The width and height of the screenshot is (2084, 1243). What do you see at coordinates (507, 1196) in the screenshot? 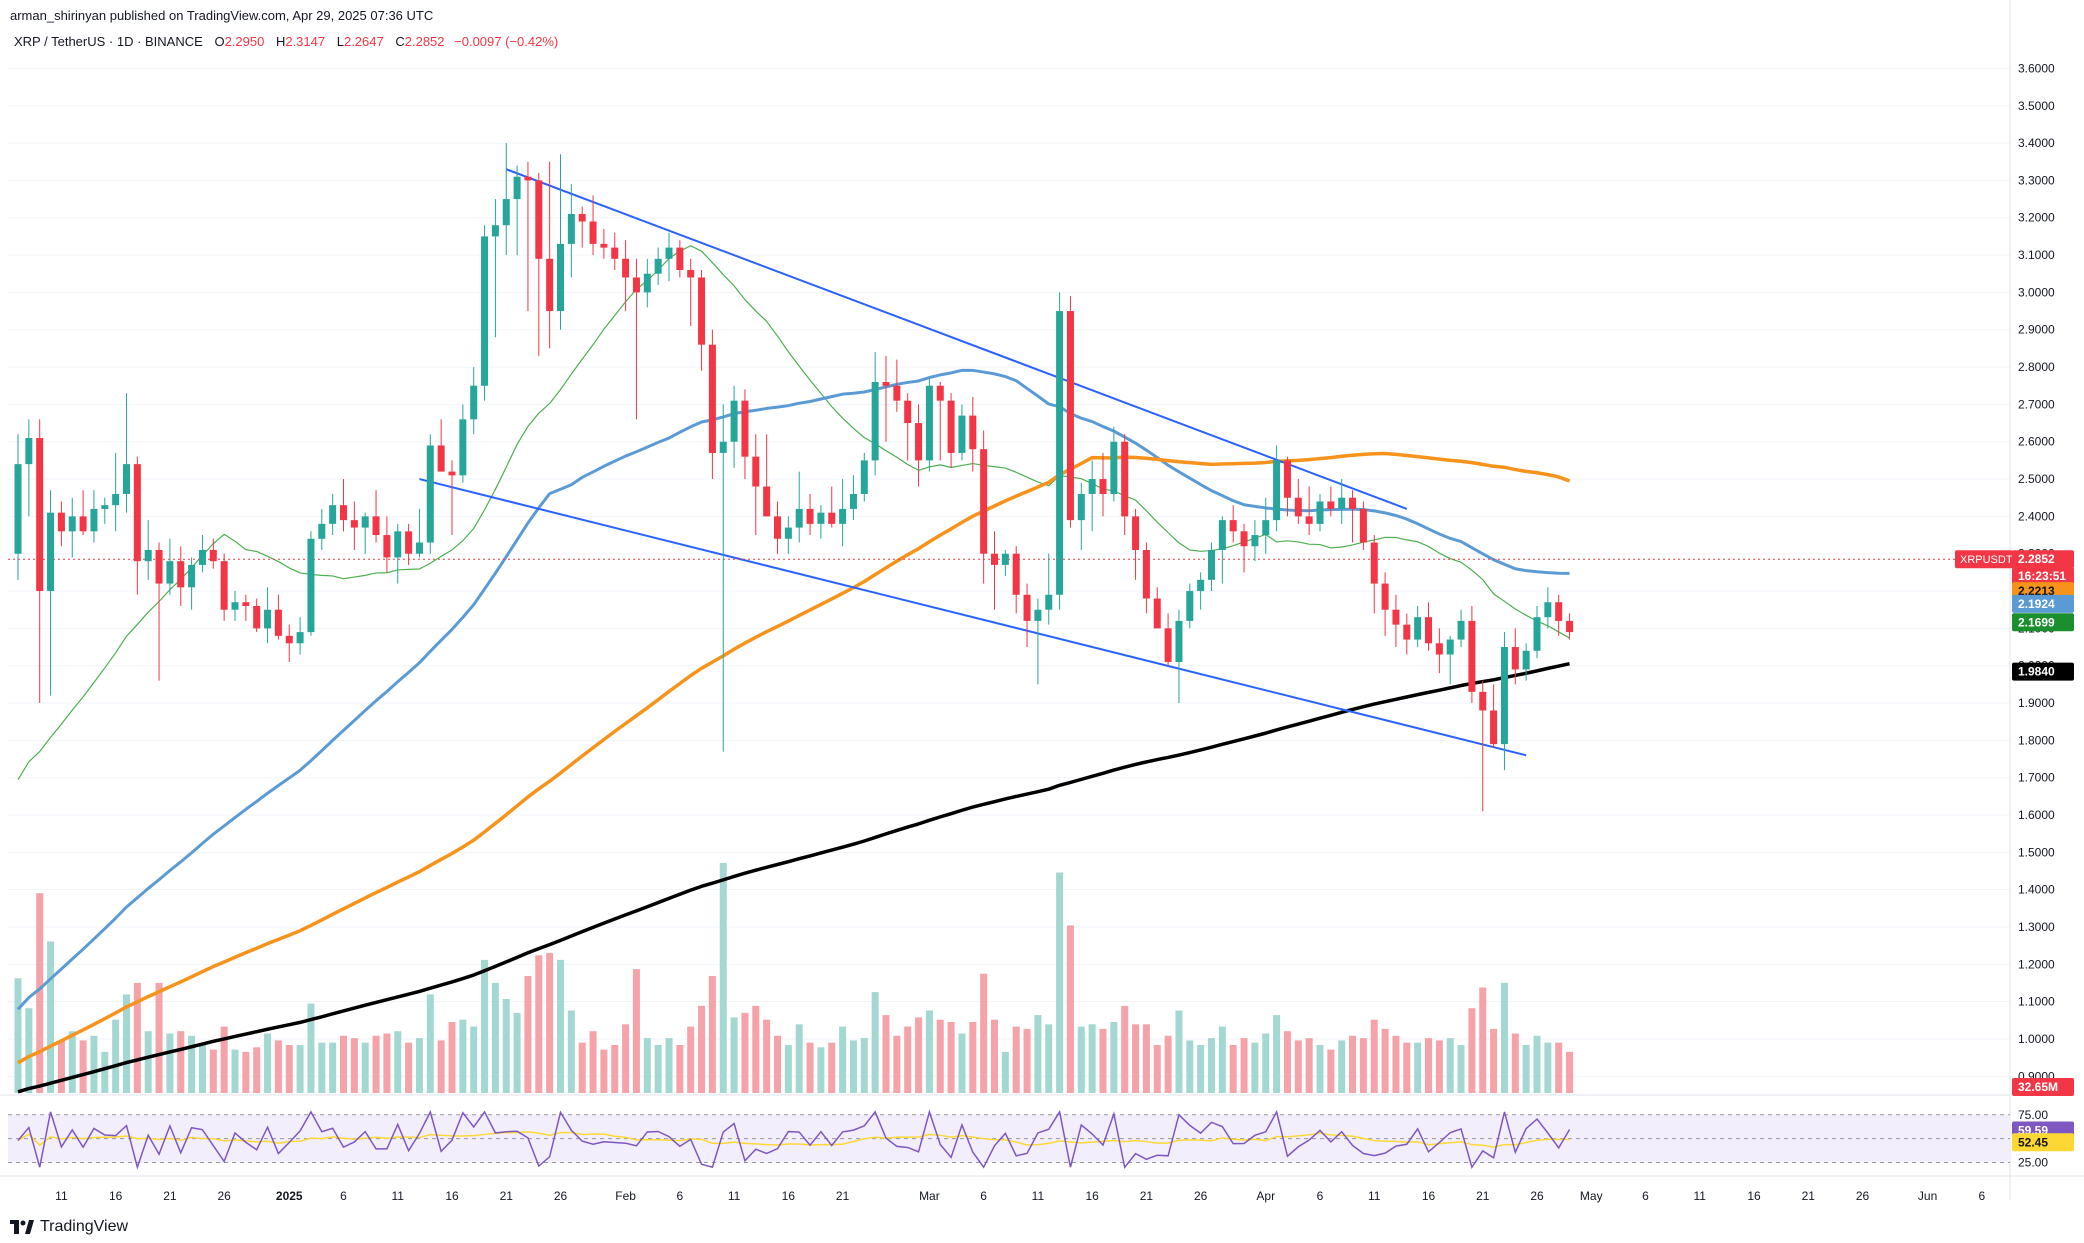
I see `time-tick-label: 21` at bounding box center [507, 1196].